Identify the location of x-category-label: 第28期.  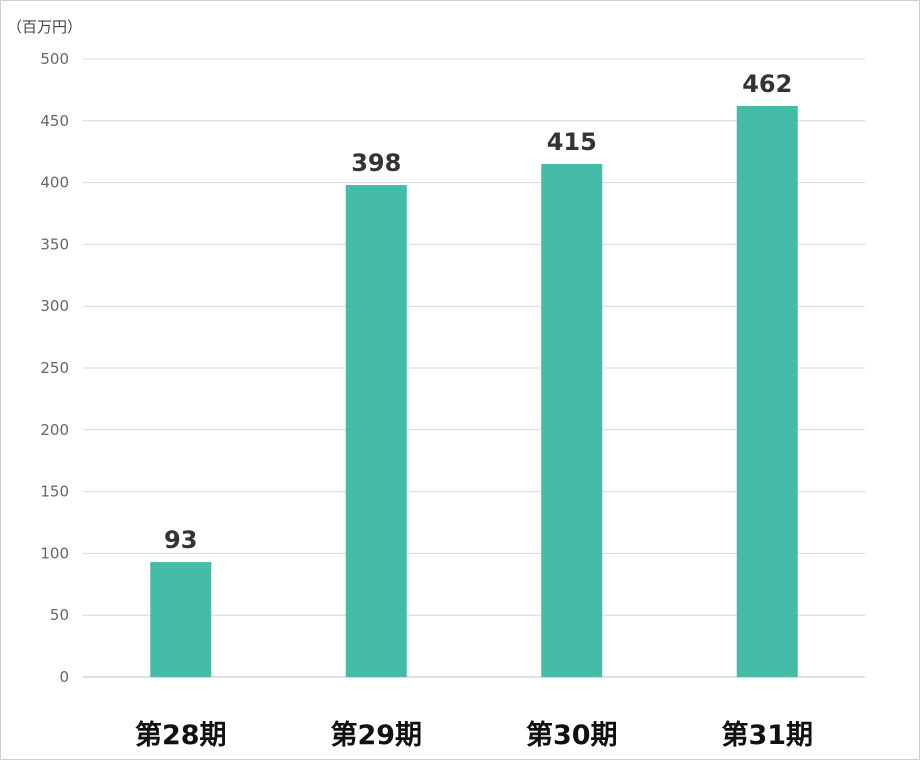
(181, 735).